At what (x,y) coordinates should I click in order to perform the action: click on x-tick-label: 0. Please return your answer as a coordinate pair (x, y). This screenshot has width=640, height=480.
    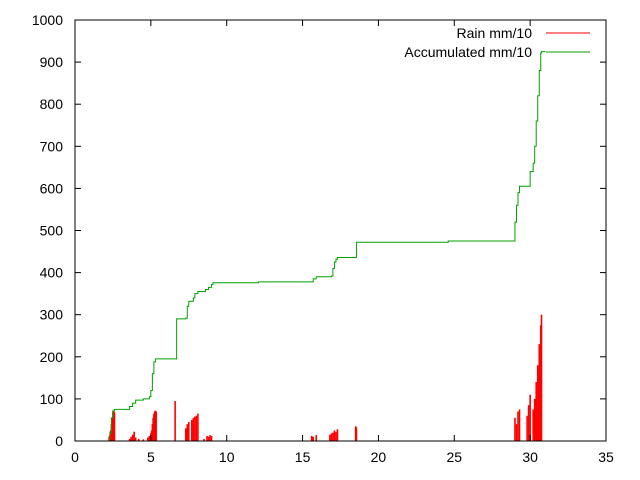
    Looking at the image, I should click on (75, 457).